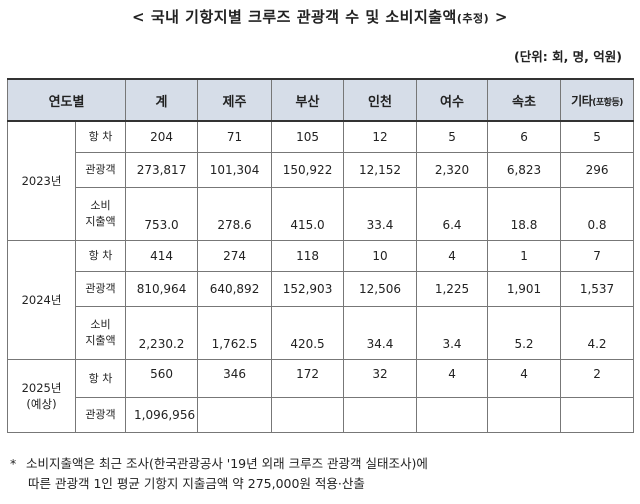  I want to click on table-cell: 810,964, so click(162, 289).